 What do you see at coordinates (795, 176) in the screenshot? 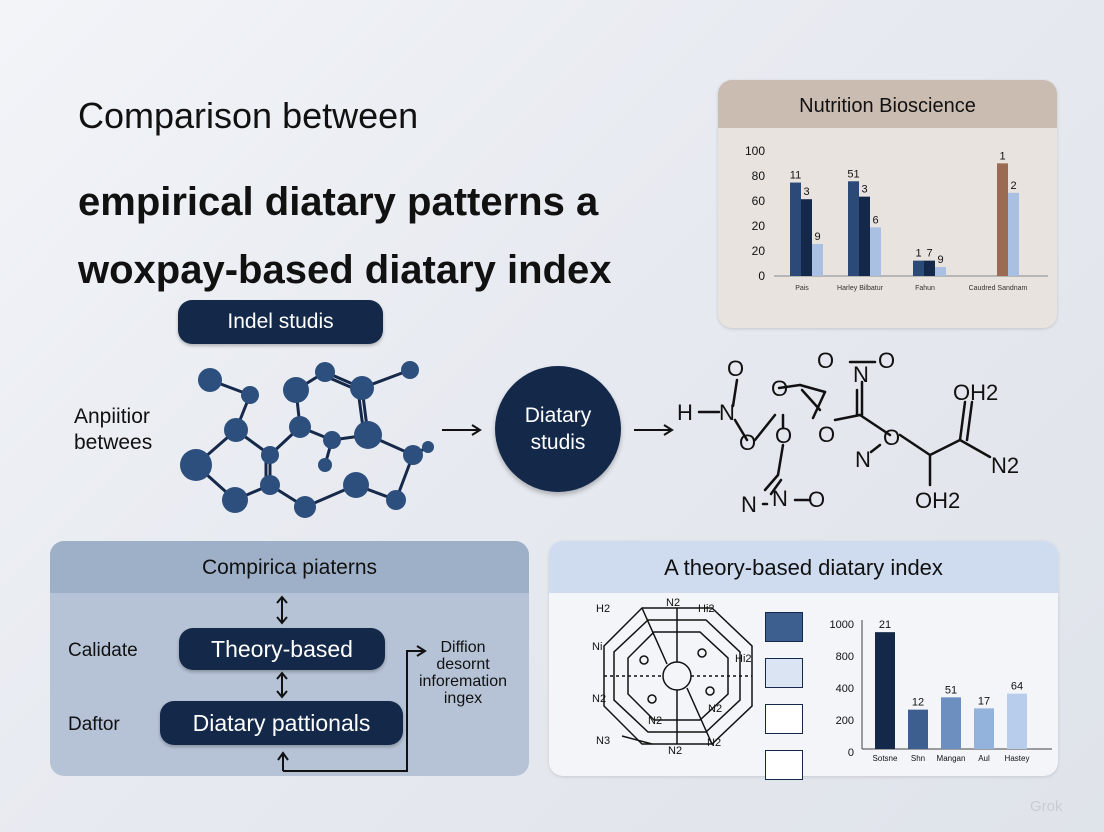
I see `nb-data-label: 11` at bounding box center [795, 176].